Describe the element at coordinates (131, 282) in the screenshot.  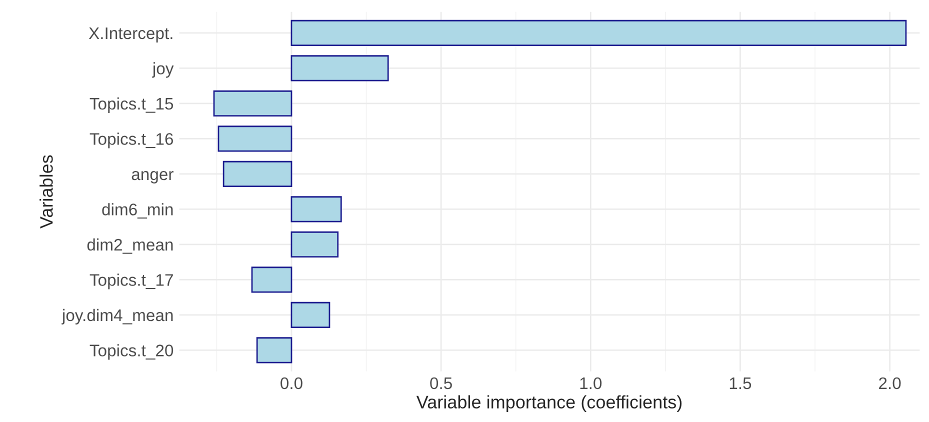
I see `y-tick-label: Topics.t_17` at that location.